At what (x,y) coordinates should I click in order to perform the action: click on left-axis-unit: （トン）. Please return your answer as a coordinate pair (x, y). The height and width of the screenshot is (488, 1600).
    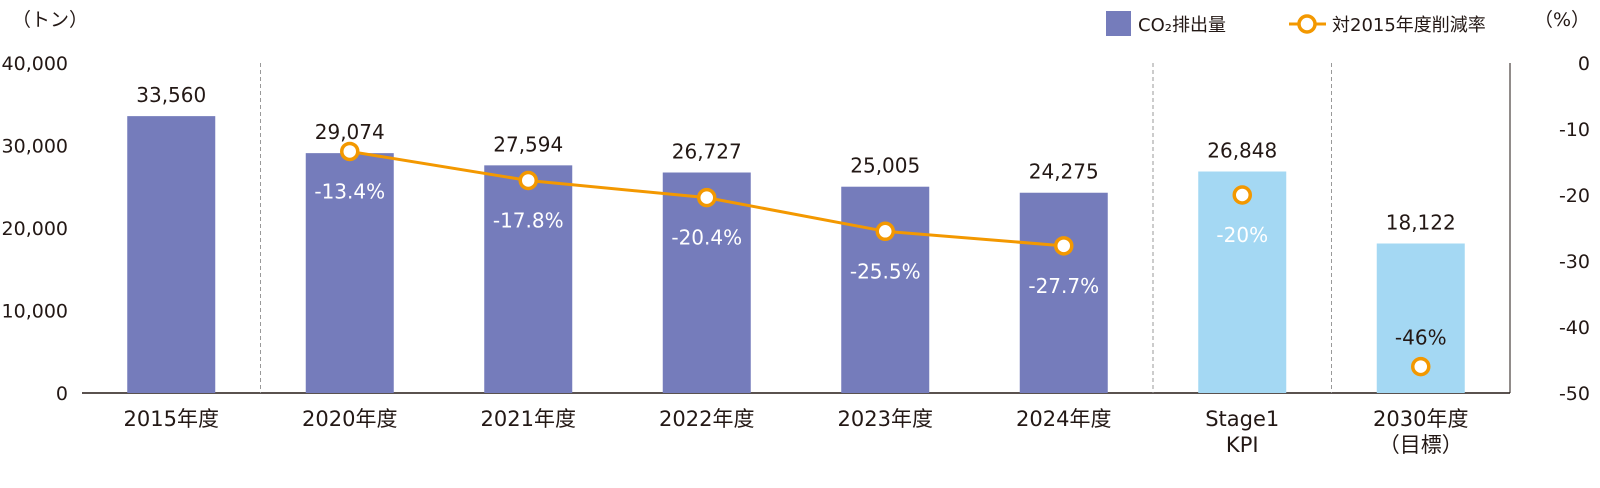
    Looking at the image, I should click on (50, 20).